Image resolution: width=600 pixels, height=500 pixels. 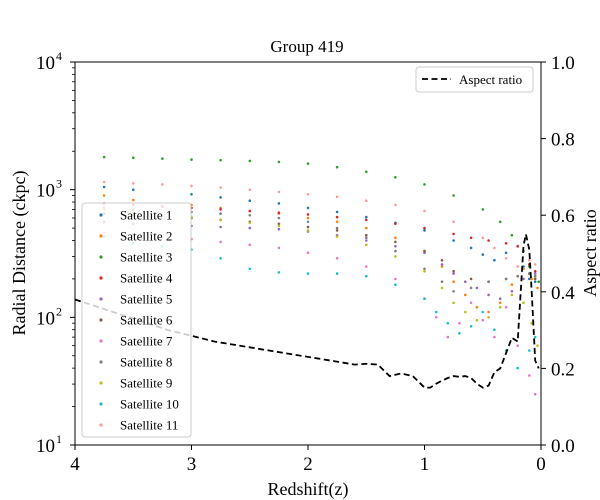 What do you see at coordinates (308, 489) in the screenshot?
I see `x-axis-title: Redshift(z)` at bounding box center [308, 489].